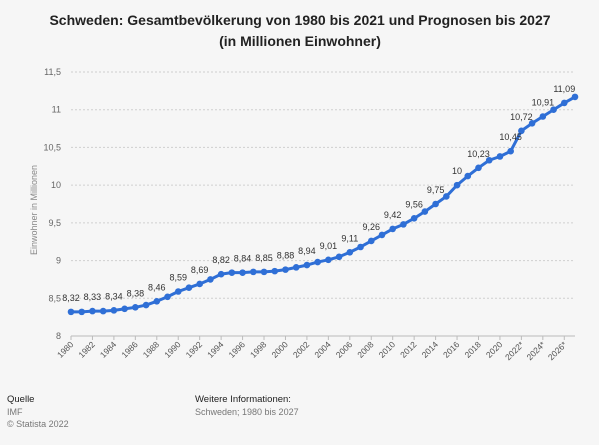  I want to click on x-tick-label: 2004, so click(322, 349).